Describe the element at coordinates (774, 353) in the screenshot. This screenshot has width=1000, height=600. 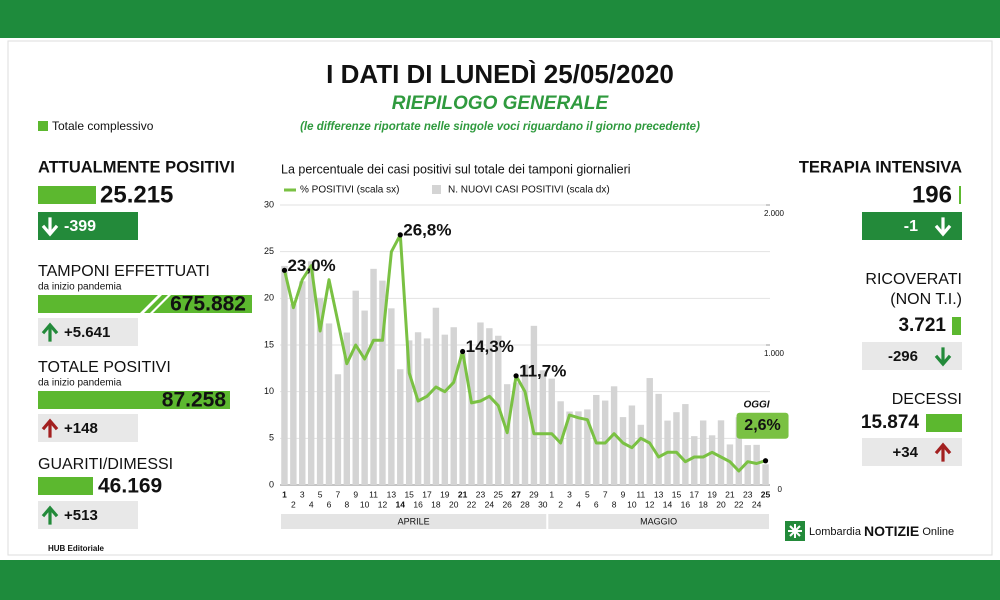
I see `y2-tick-label: 1.000` at that location.